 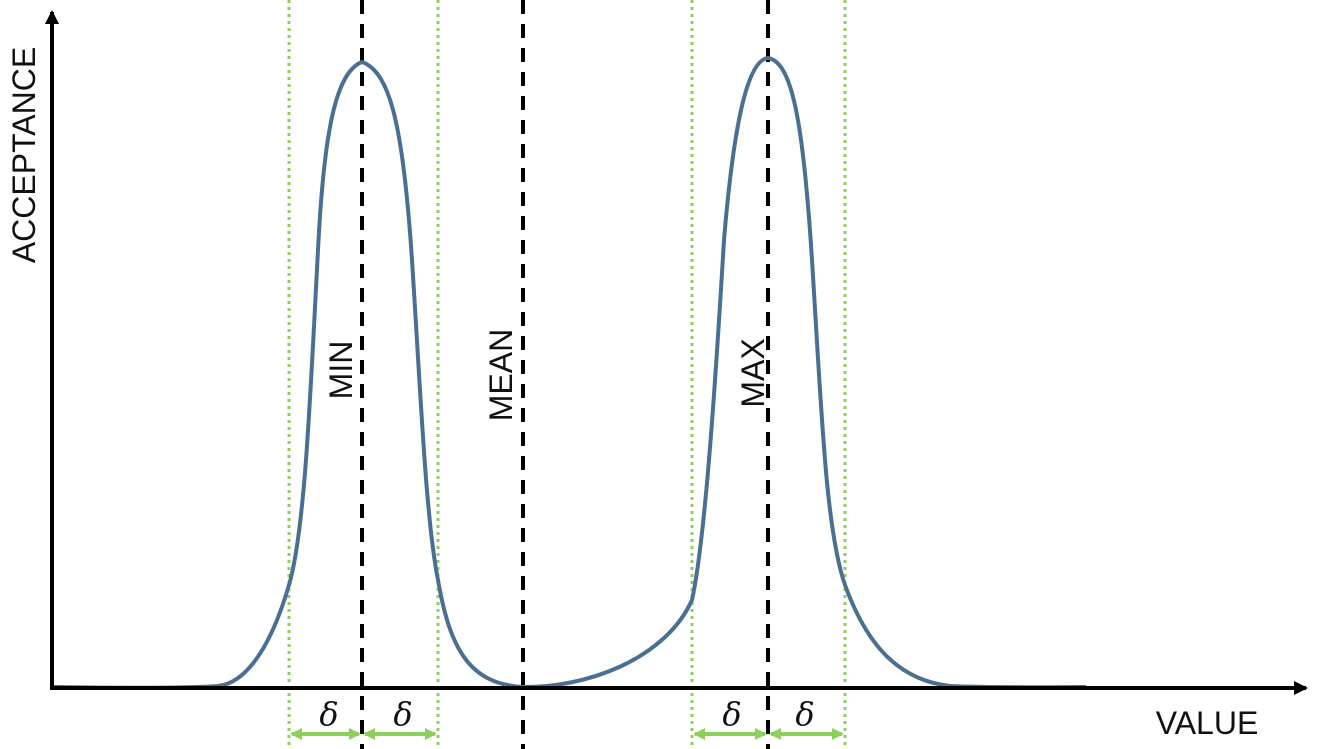 What do you see at coordinates (328, 714) in the screenshot?
I see `delta-label-min-left: δ` at bounding box center [328, 714].